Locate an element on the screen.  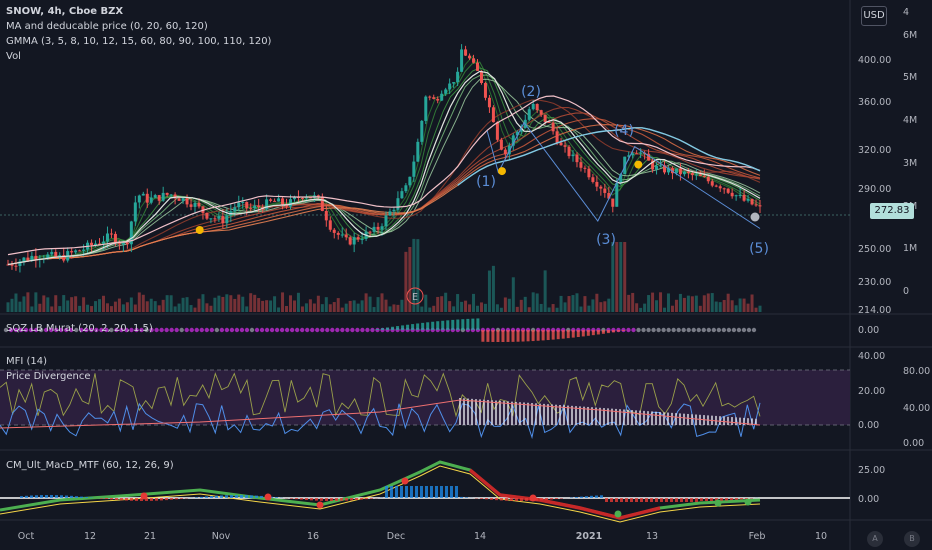
volume-bars is located at coordinates (384, 275).